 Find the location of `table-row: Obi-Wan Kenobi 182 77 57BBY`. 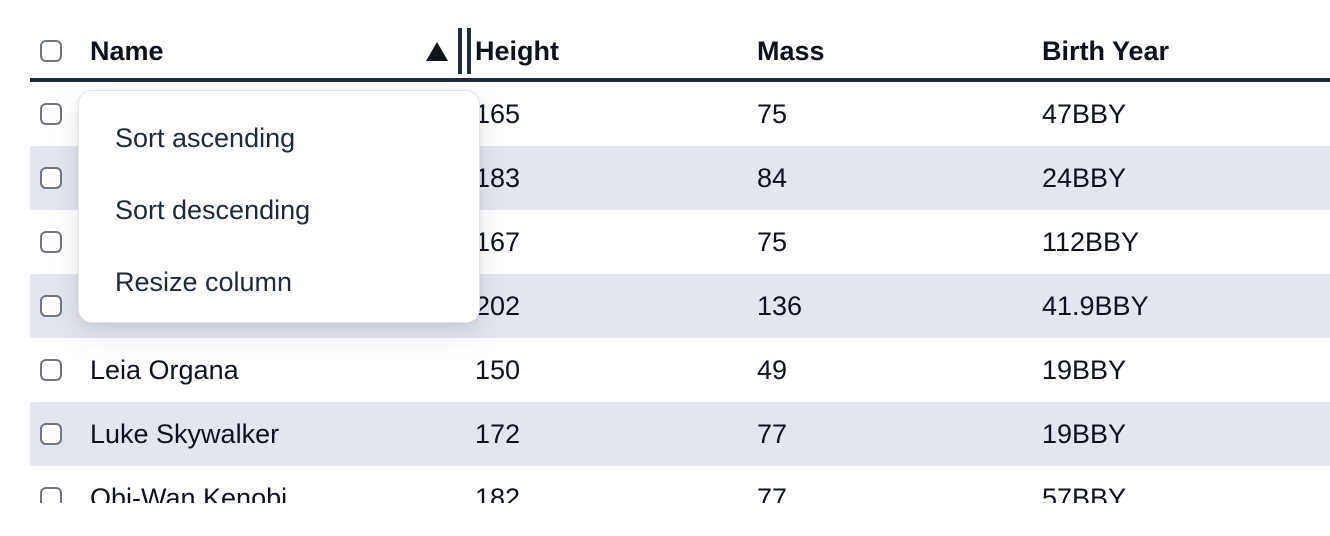

table-row: Obi-Wan Kenobi 182 77 57BBY is located at coordinates (680, 484).